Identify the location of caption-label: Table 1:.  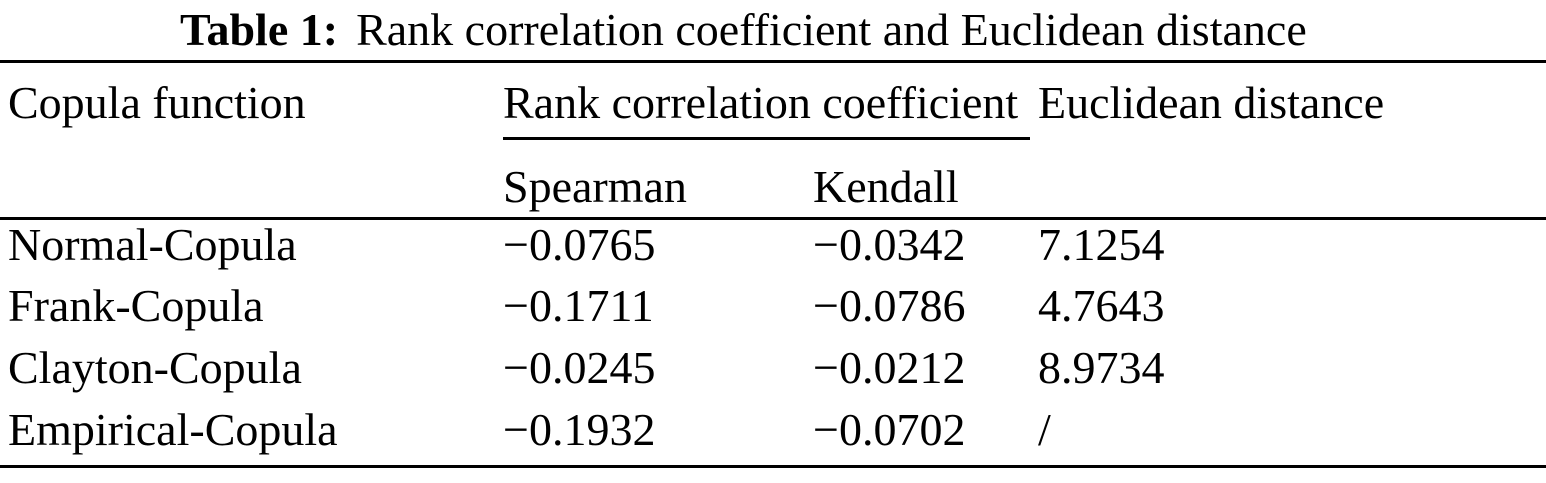
(259, 29).